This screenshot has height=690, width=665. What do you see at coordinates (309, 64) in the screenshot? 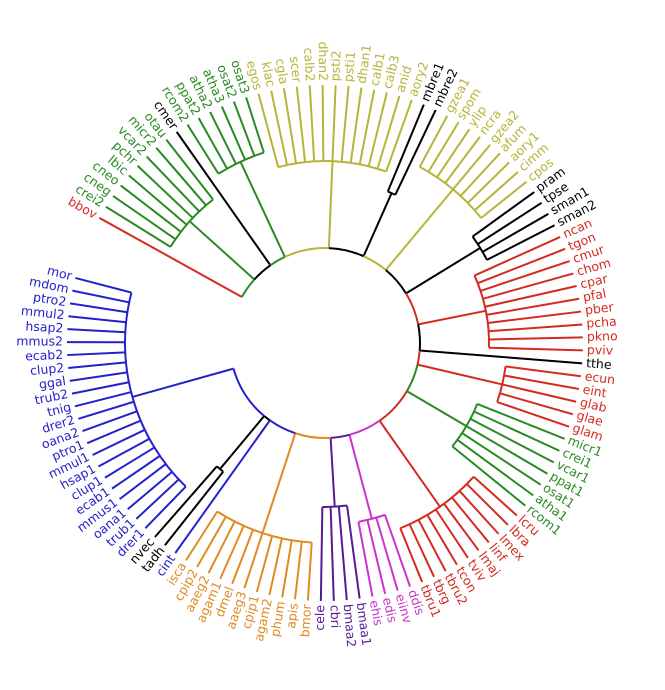
I see `leaf-label: calb2` at bounding box center [309, 64].